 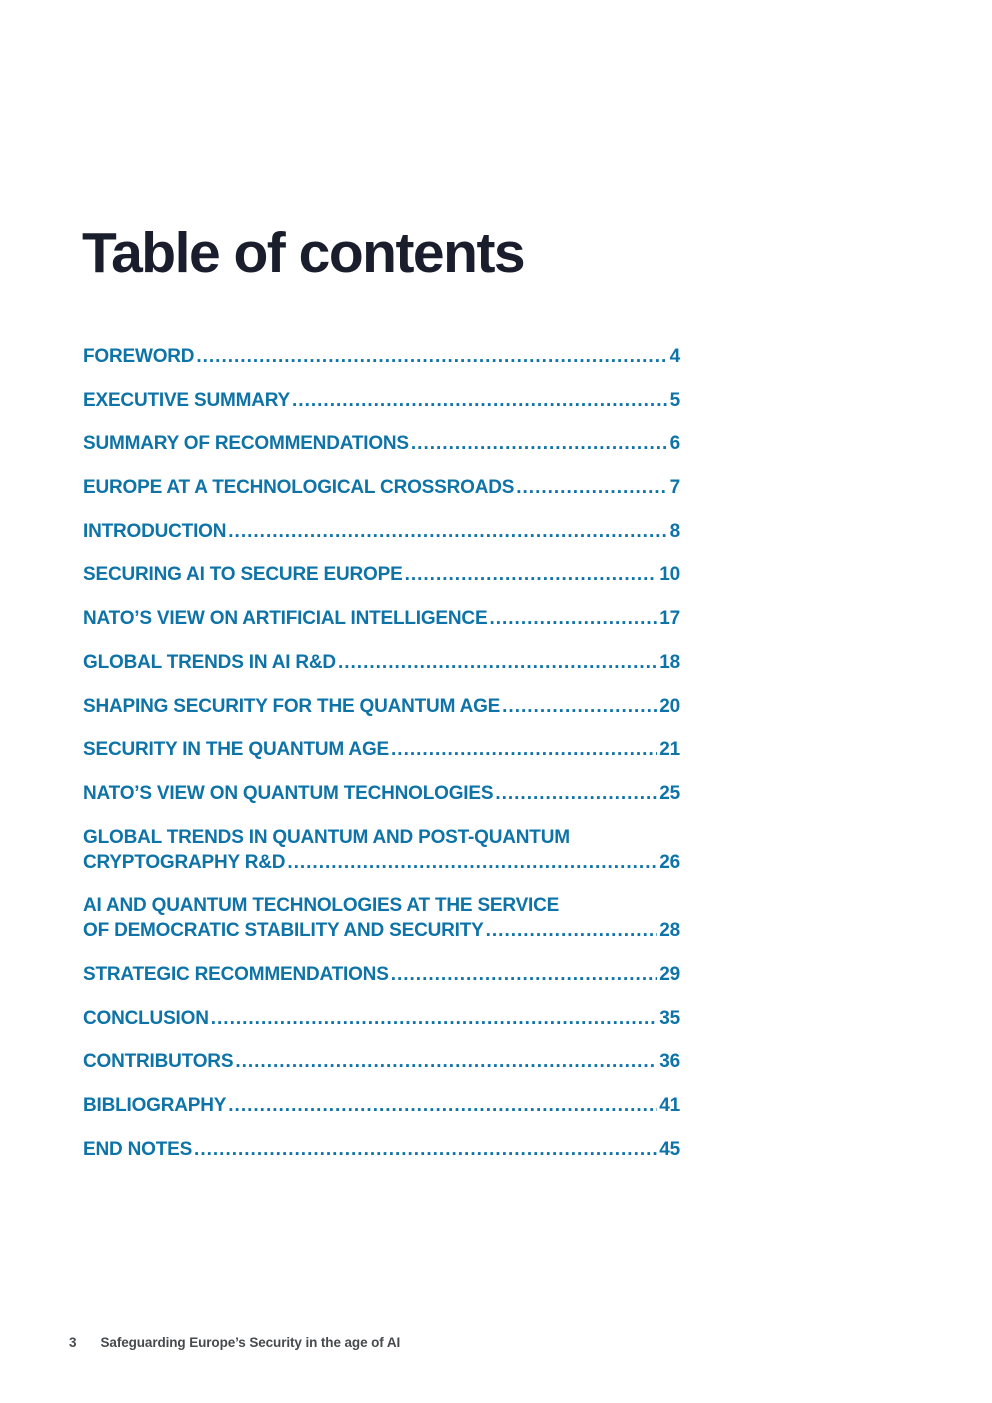 I want to click on toc-entry-label: FOREWORD, so click(x=139, y=356).